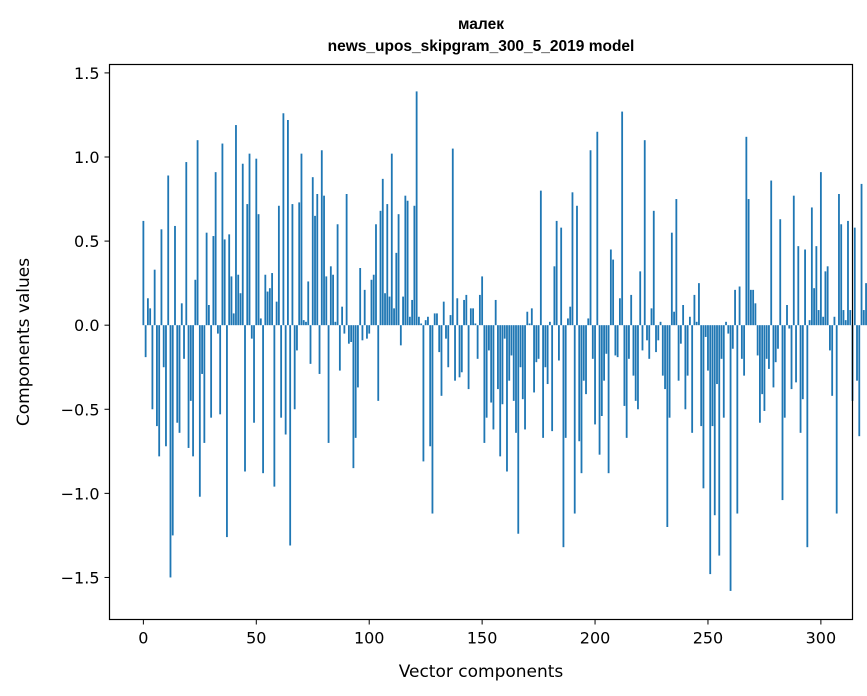 The image size is (867, 696). I want to click on chart-title-line2: news_upos_skipgram_300_5_2019 model, so click(481, 46).